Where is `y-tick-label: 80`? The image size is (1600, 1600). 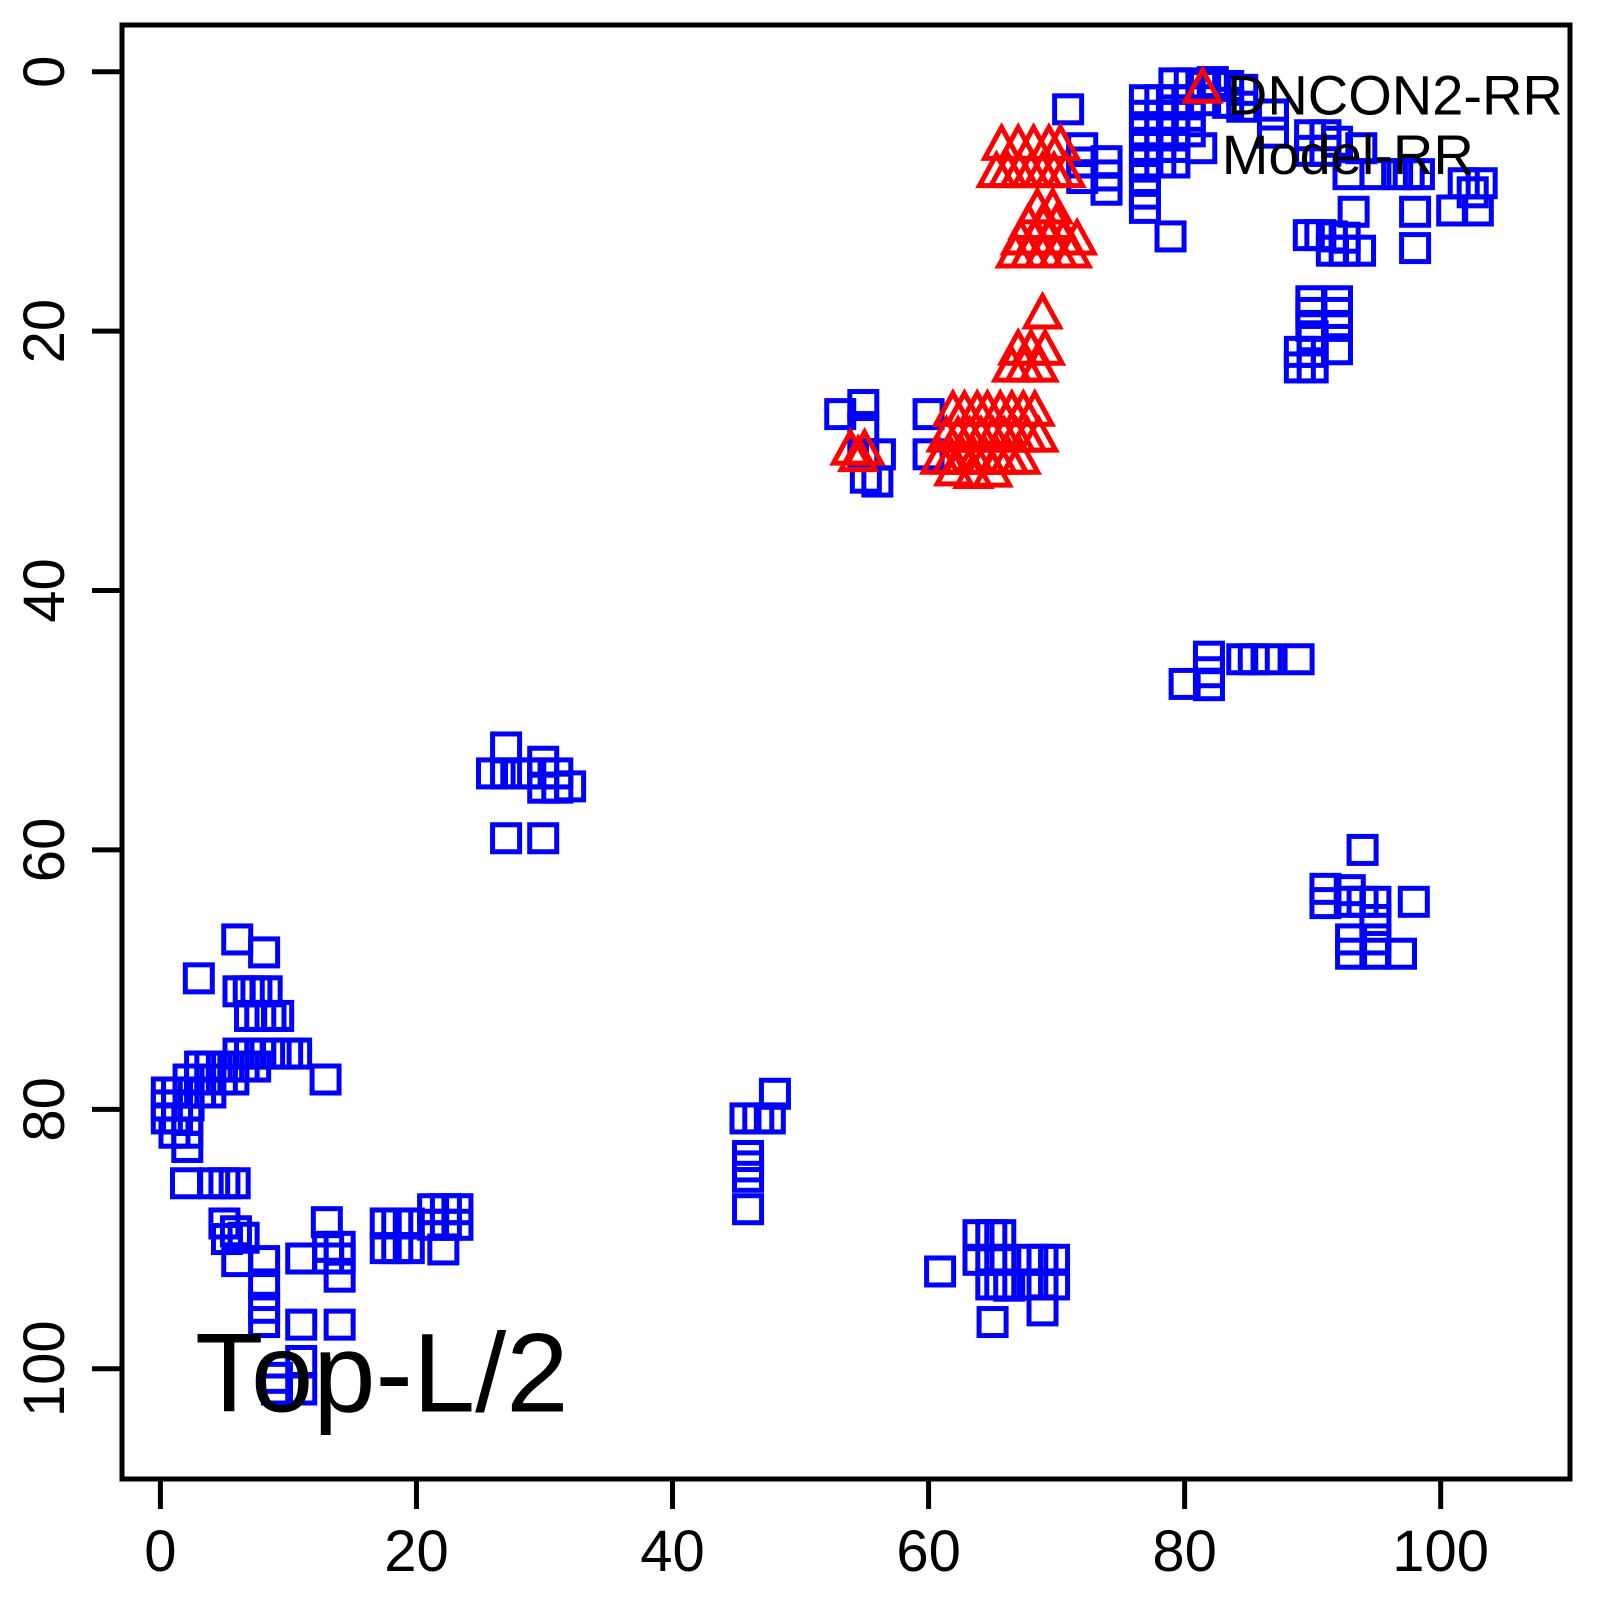
y-tick-label: 80 is located at coordinates (44, 1109).